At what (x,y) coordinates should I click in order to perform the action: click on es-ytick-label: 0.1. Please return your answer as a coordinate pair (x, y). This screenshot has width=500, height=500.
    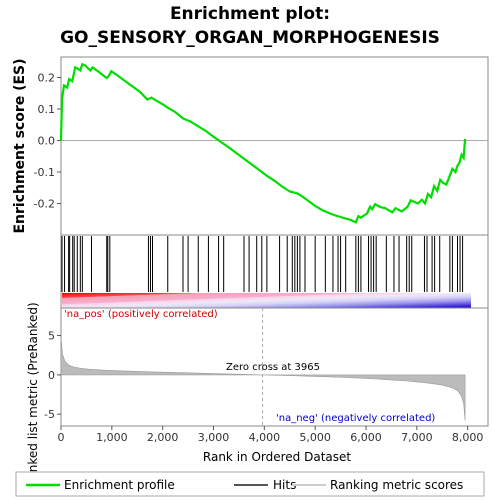
    Looking at the image, I should click on (47, 109).